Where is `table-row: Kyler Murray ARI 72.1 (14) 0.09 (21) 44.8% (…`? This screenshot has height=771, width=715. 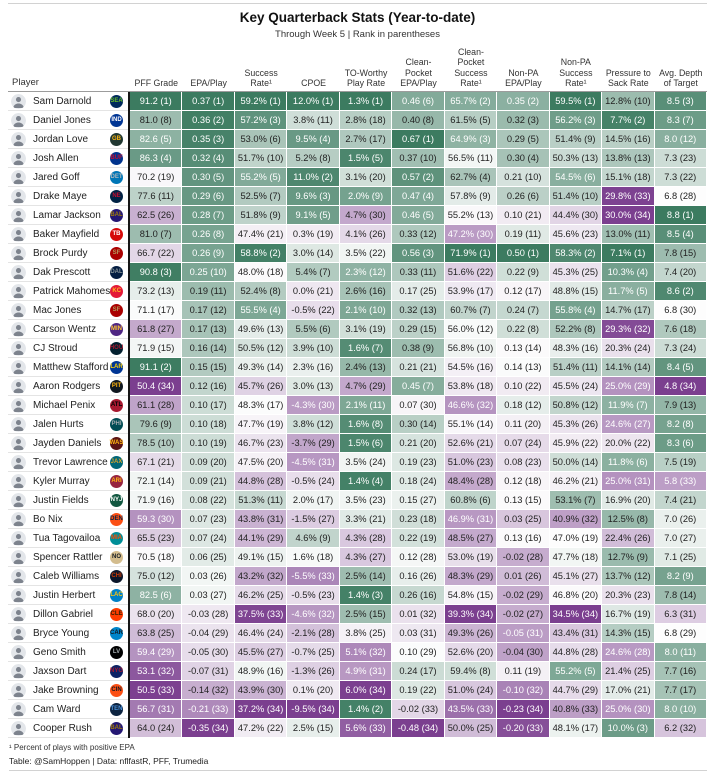 table-row: Kyler Murray ARI 72.1 (14) 0.09 (21) 44.8% (… is located at coordinates (357, 482).